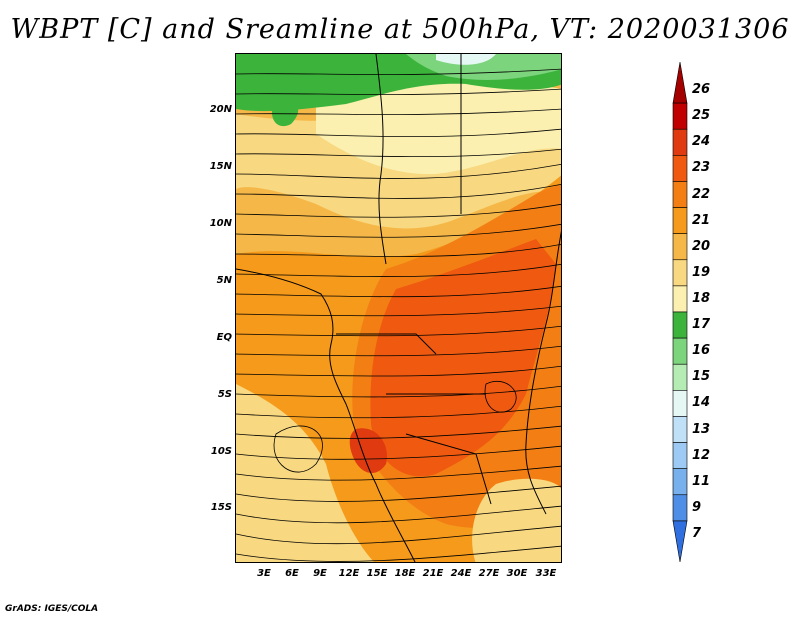 The height and width of the screenshot is (618, 800). Describe the element at coordinates (701, 246) in the screenshot. I see `colorbar-label: 20` at that location.